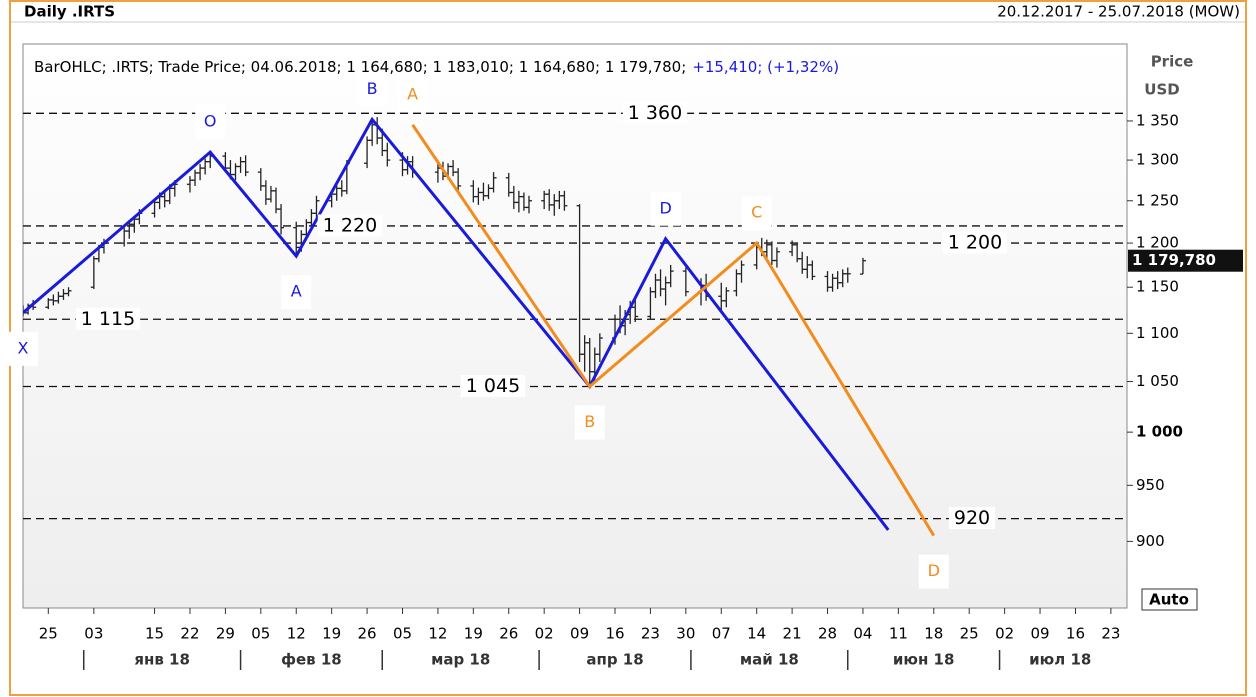 This screenshot has height=697, width=1256. What do you see at coordinates (1157, 120) in the screenshot?
I see `y-tick-label: 1 350` at bounding box center [1157, 120].